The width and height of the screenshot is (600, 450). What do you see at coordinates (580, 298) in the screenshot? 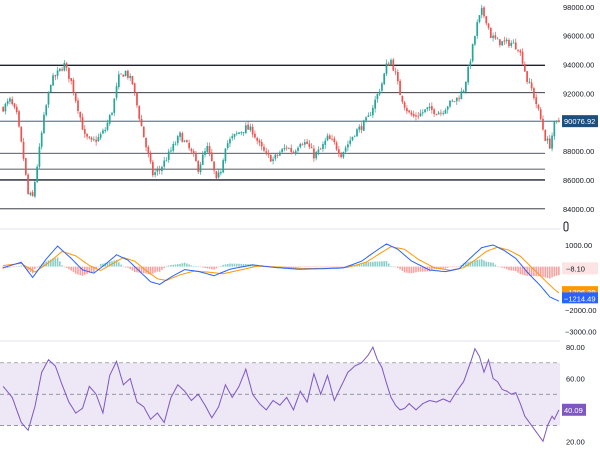
I see `macd-value-badge` at bounding box center [580, 298].